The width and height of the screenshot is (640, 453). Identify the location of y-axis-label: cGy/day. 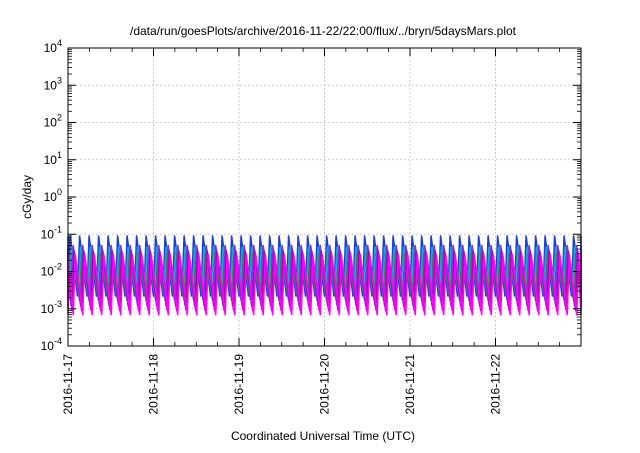
(27, 197).